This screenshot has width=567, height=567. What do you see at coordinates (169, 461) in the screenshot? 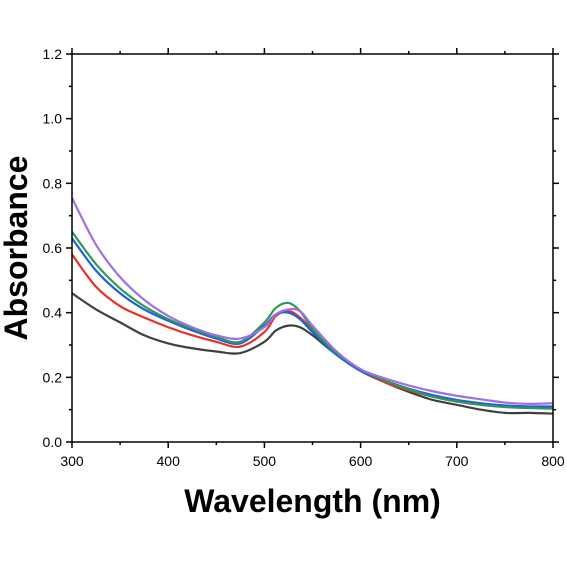
I see `x-tick-label: 400` at bounding box center [169, 461].